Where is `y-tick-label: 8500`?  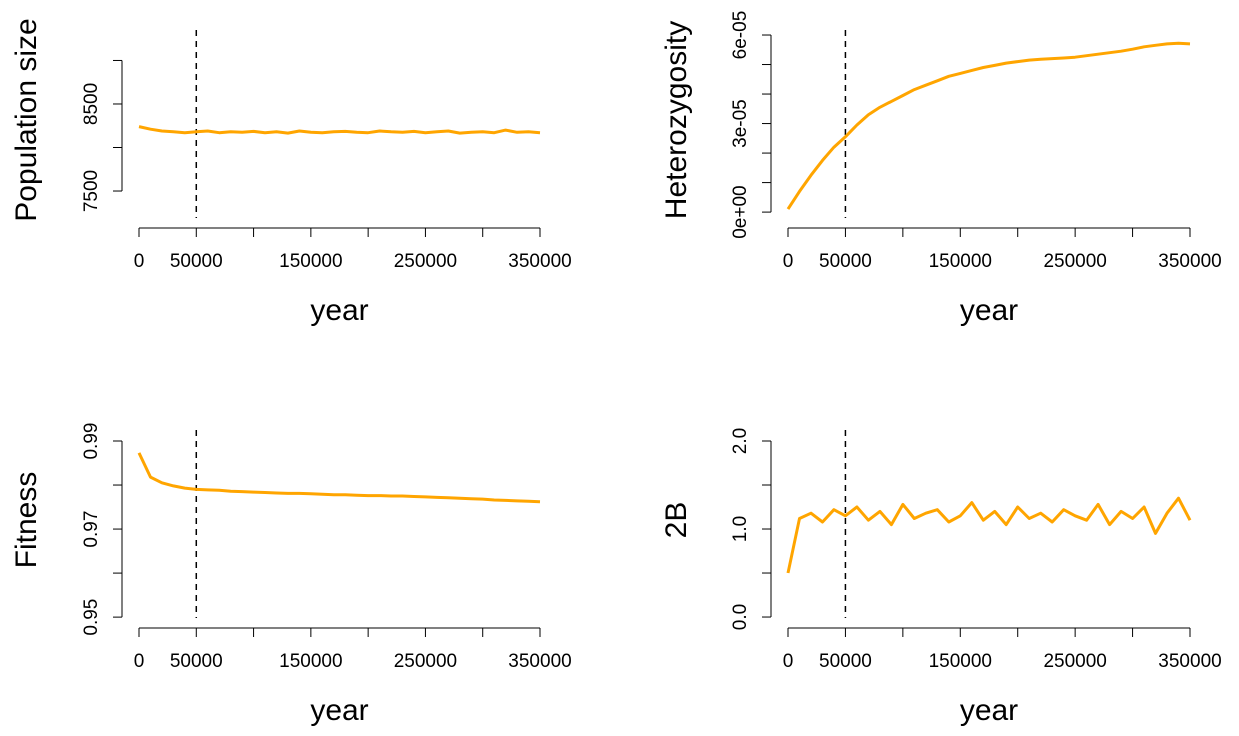
y-tick-label: 8500 is located at coordinates (91, 104).